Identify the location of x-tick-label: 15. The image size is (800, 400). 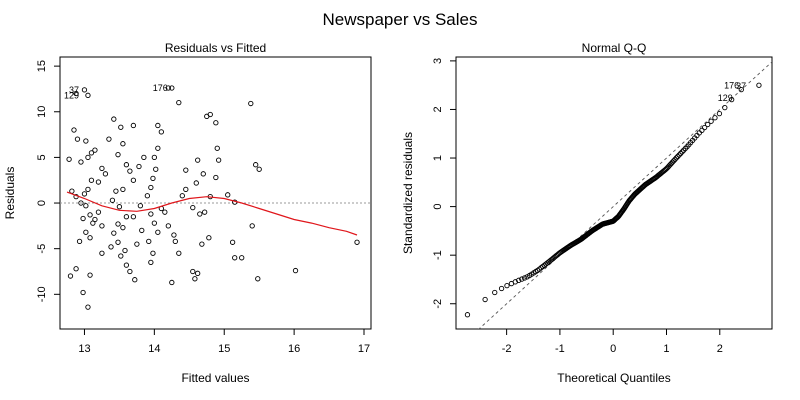
(224, 349).